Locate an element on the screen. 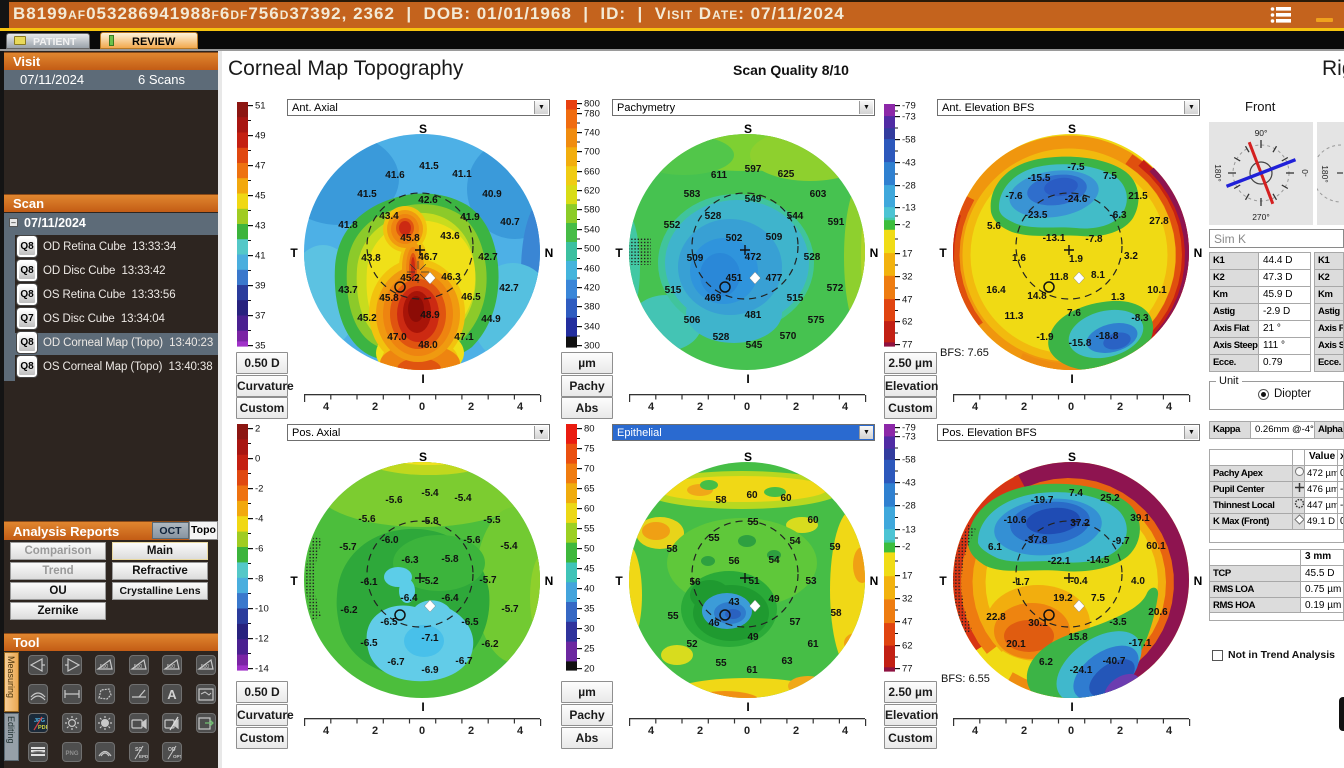 The width and height of the screenshot is (1344, 768). svg-text: 65 is located at coordinates (589, 489).